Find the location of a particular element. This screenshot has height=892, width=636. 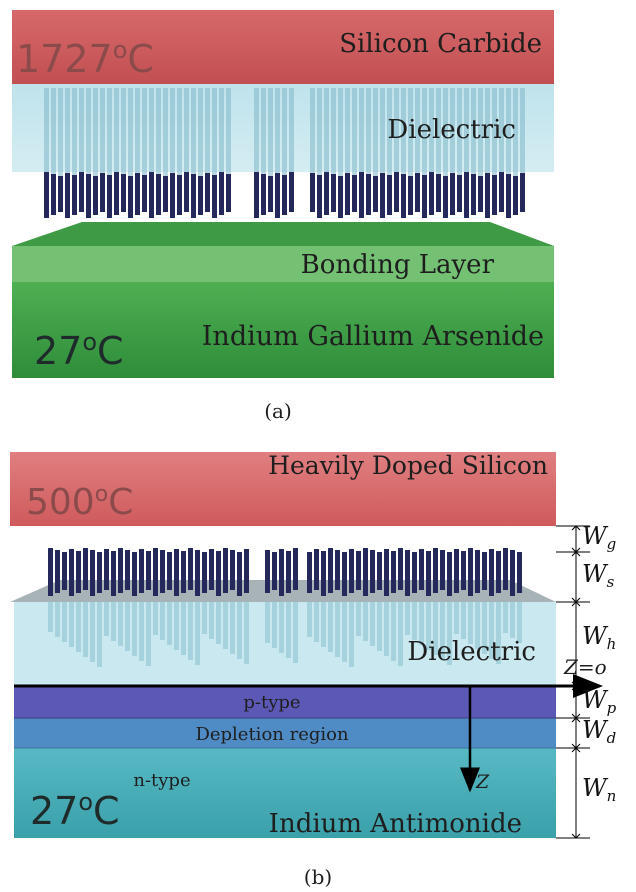

b-cold-temp-value: 27 is located at coordinates (54, 811).